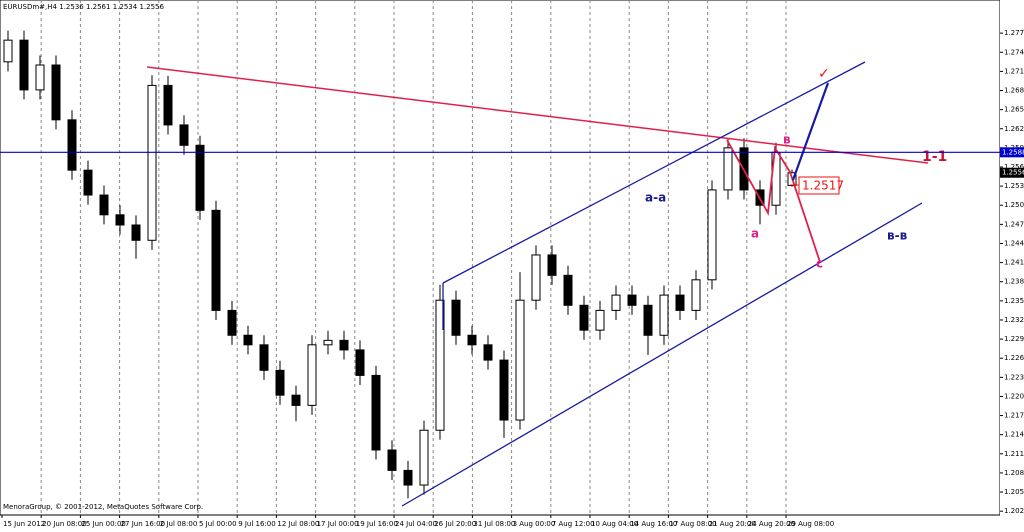 Image resolution: width=1024 pixels, height=532 pixels. I want to click on price-label: 1.2588, so click(1013, 152).